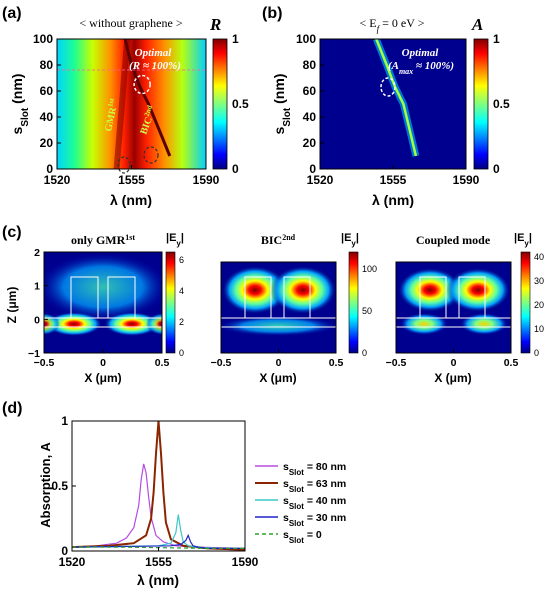  What do you see at coordinates (277, 378) in the screenshot?
I see `panel-c2-xlabel: X (μm)` at bounding box center [277, 378].